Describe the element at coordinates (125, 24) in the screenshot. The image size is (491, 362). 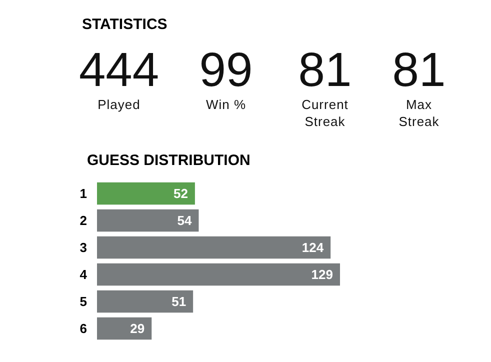
I see `text: STATISTICS` at that location.